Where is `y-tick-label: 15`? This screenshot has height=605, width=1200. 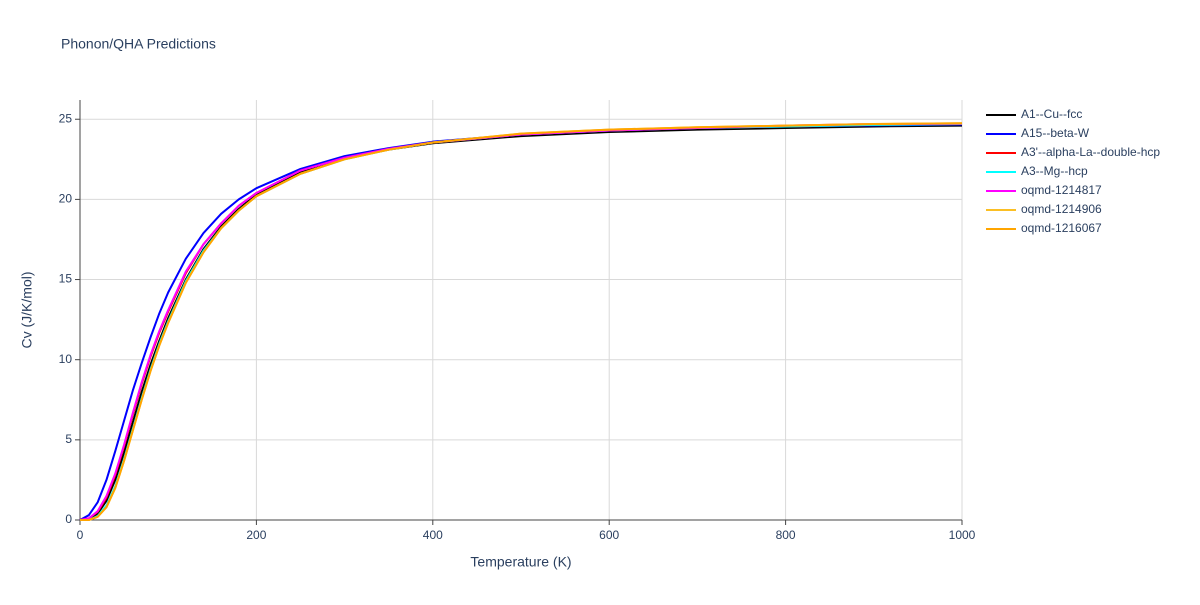
y-tick-label: 15 is located at coordinates (66, 279).